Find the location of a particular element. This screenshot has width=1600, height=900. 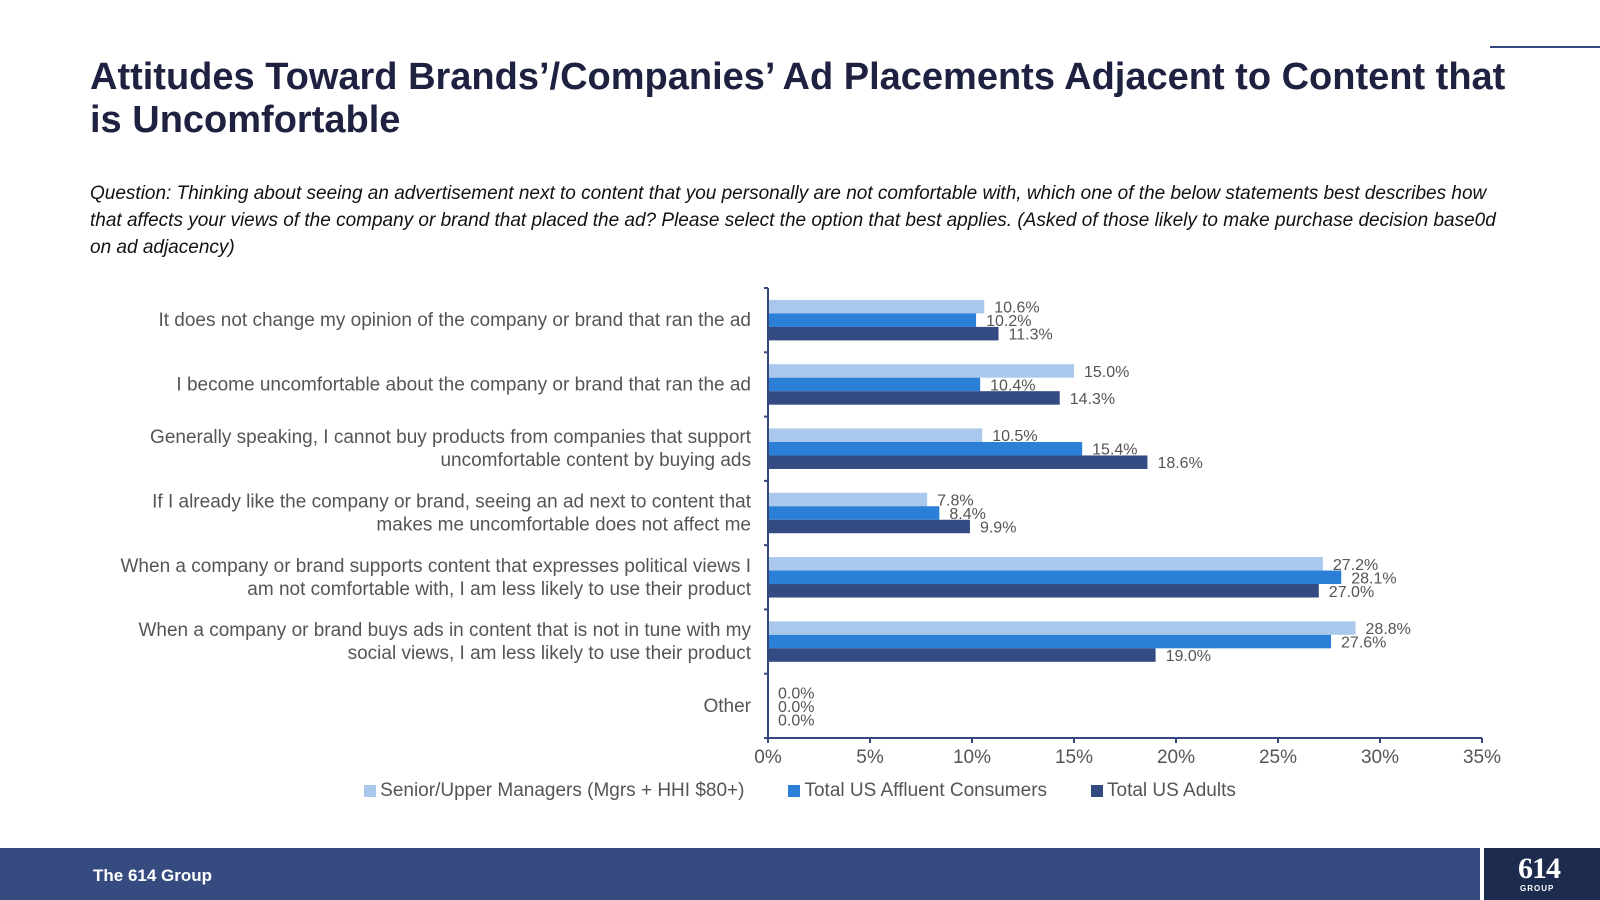

data-label: 18.6% is located at coordinates (1179, 463).